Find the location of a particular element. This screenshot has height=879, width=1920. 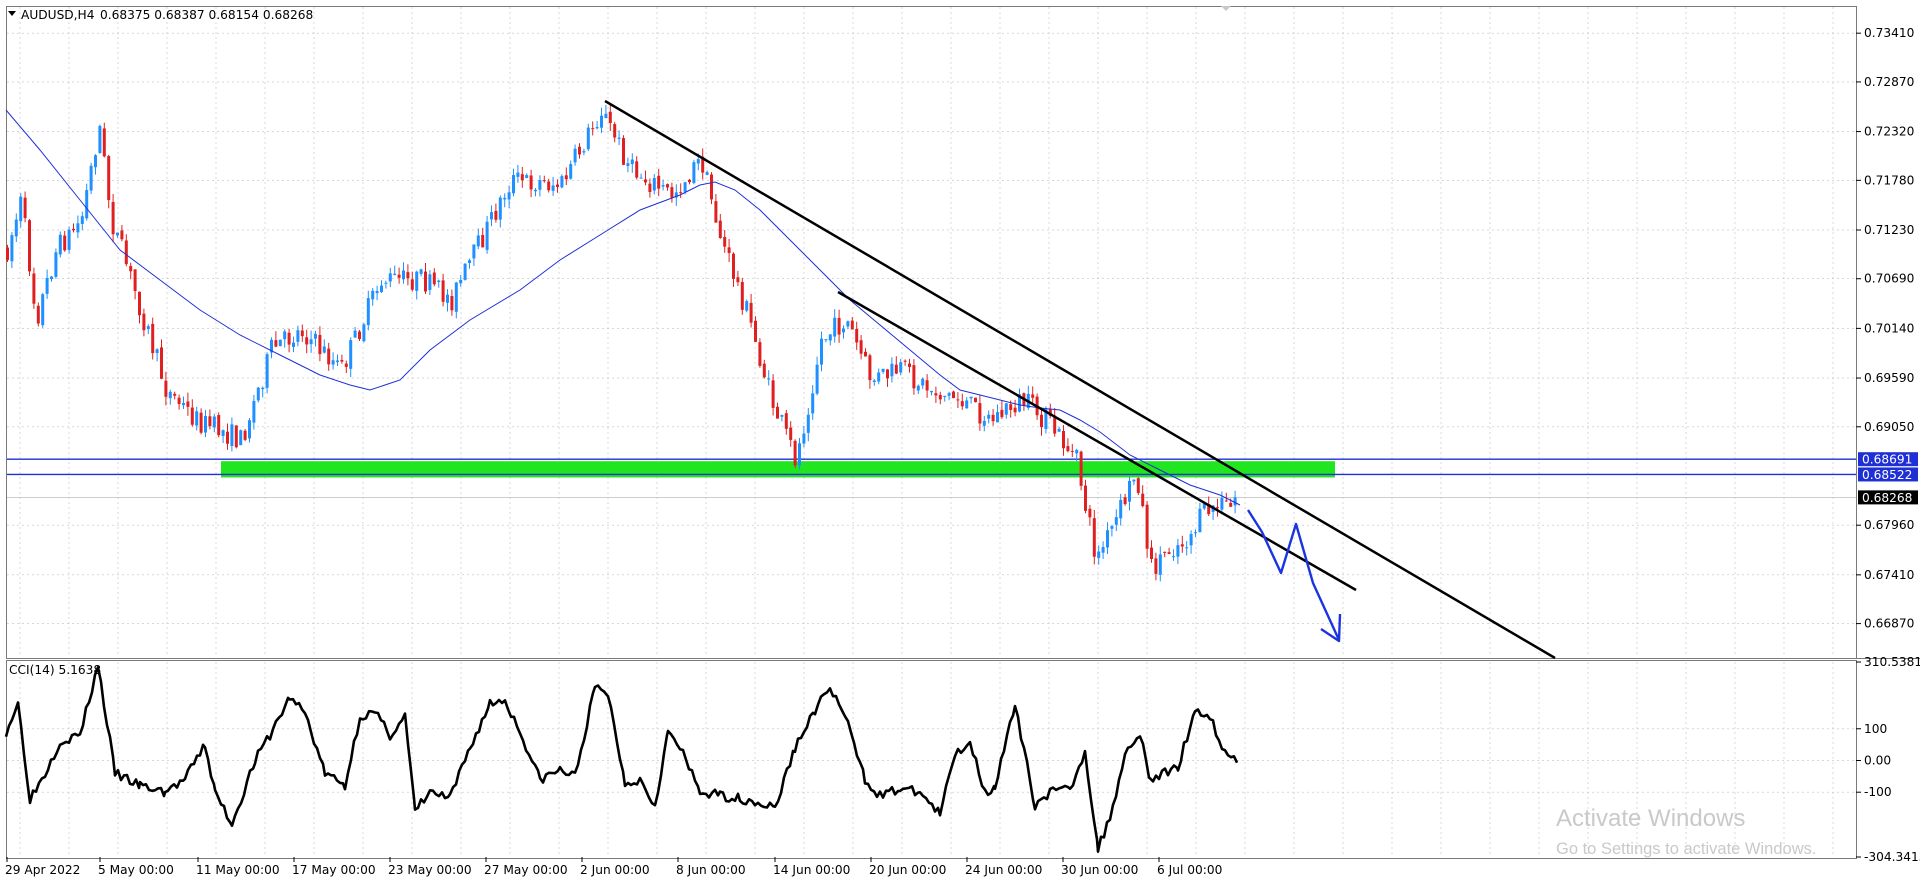

time-label: 6 Jul 00:00 is located at coordinates (1189, 870).